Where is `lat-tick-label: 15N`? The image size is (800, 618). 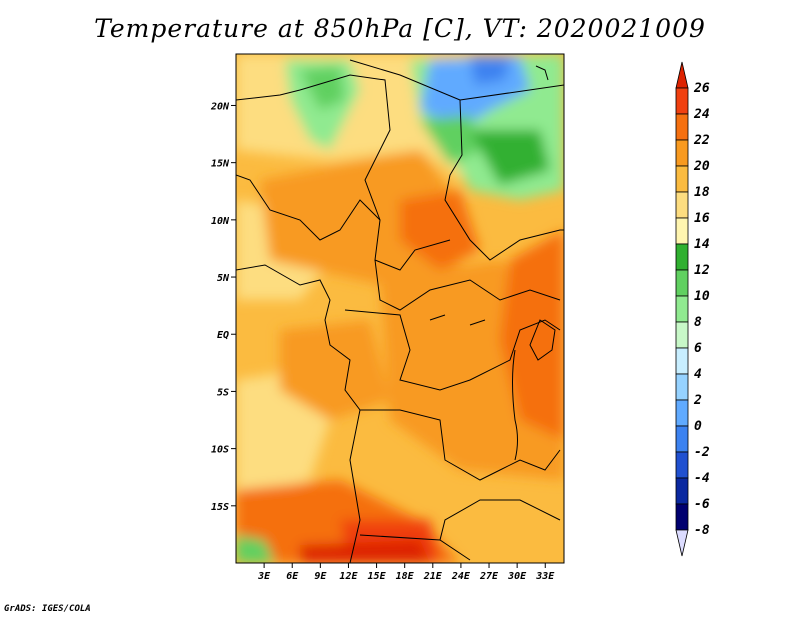
lat-tick-label: 15N is located at coordinates (220, 164).